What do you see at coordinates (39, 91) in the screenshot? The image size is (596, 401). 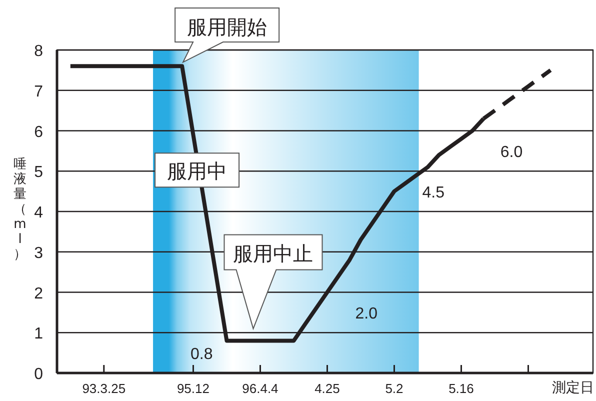 I see `y-tick-label: 7` at bounding box center [39, 91].